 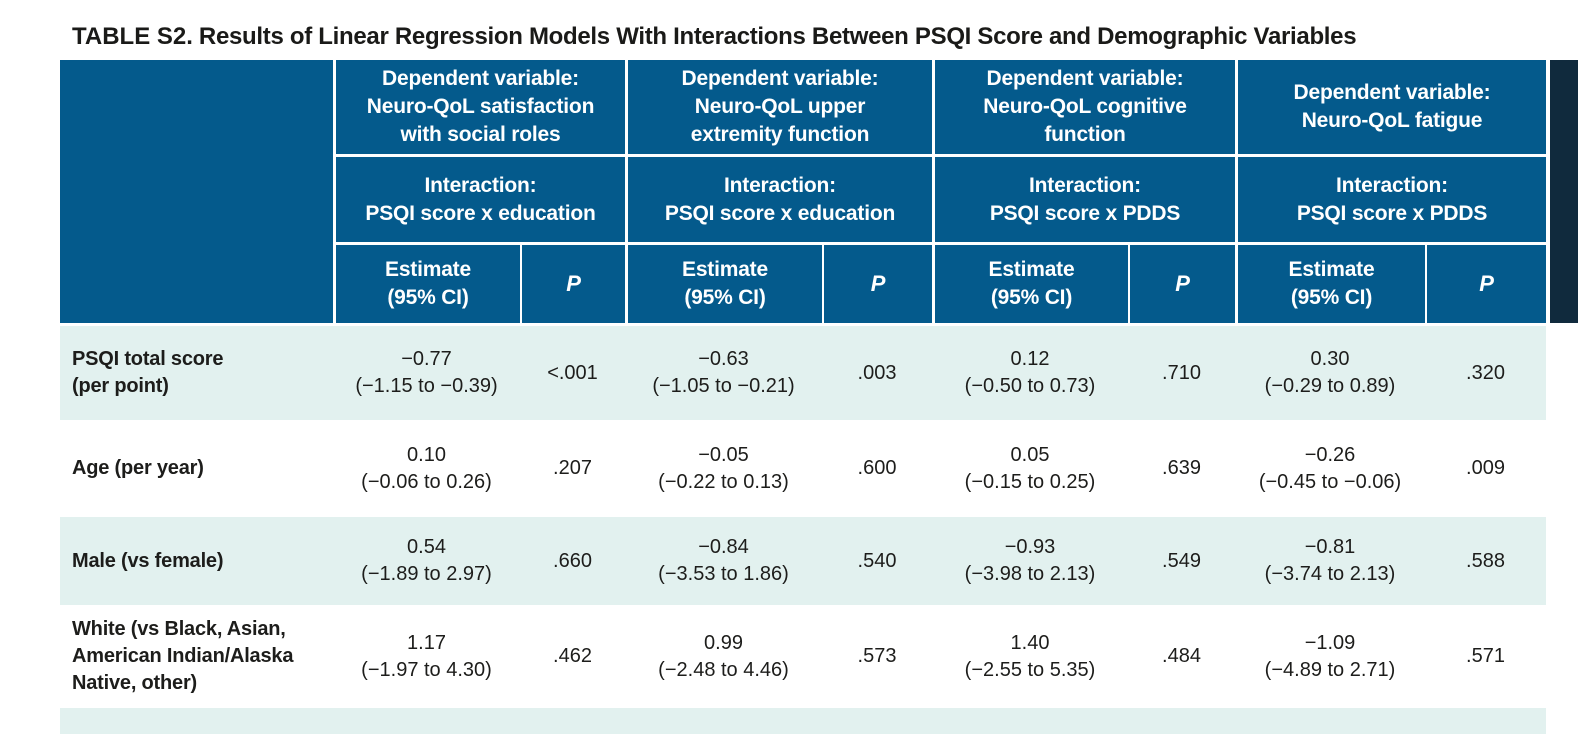 What do you see at coordinates (426, 372) in the screenshot?
I see `estimate-cell: −0.77 (−1.15 to −0.39)` at bounding box center [426, 372].